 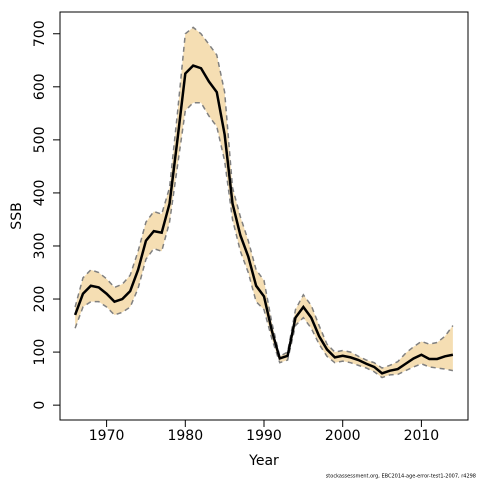 What do you see at coordinates (422, 436) in the screenshot?
I see `x-tick-label: 2010` at bounding box center [422, 436].